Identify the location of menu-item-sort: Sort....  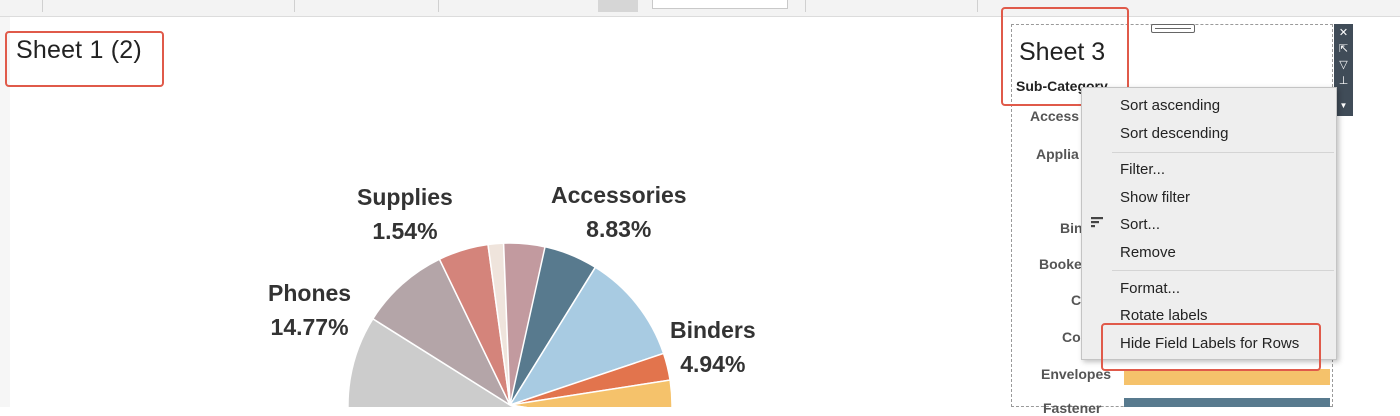
(1140, 224).